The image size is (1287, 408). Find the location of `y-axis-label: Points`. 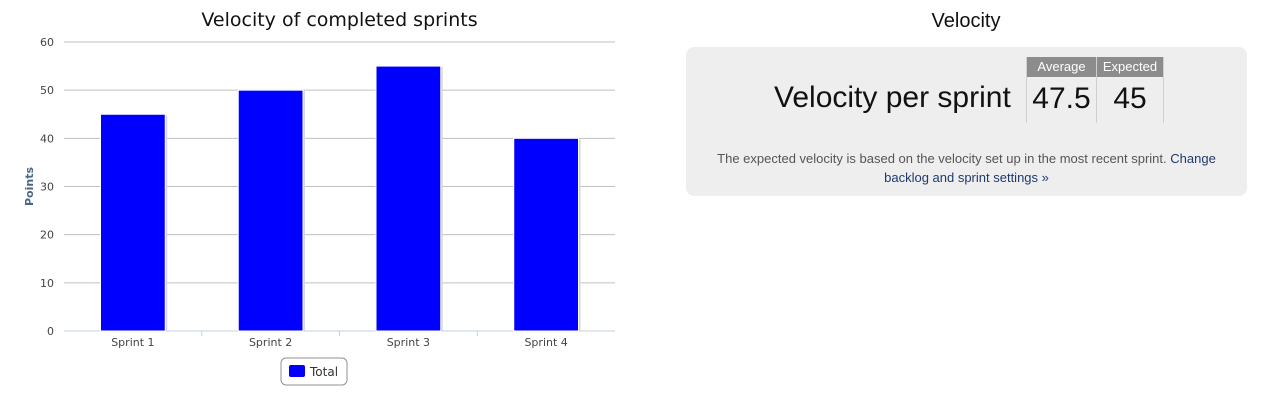

y-axis-label: Points is located at coordinates (29, 186).